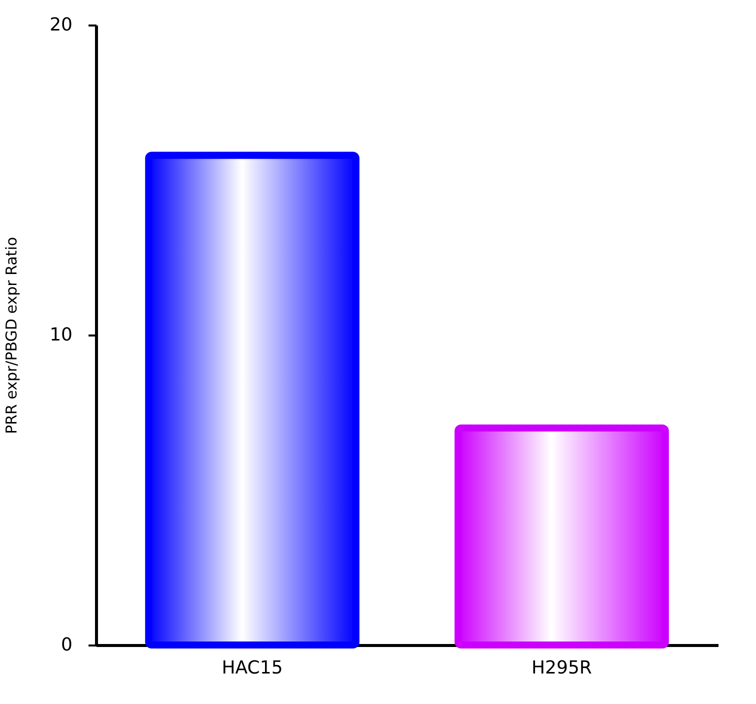  I want to click on x-tick-label: HAC15, so click(252, 668).